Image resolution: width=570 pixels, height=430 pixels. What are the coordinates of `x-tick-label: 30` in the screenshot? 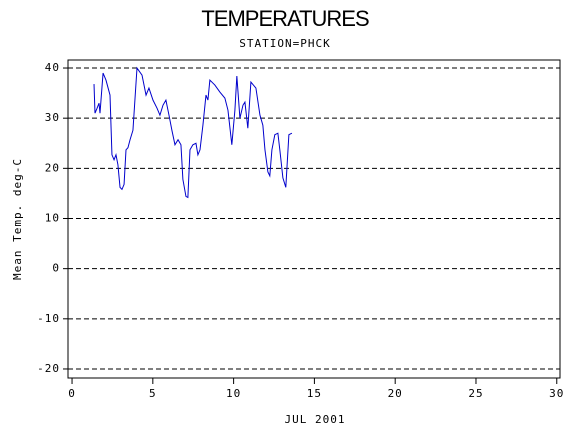 It's located at (556, 393).